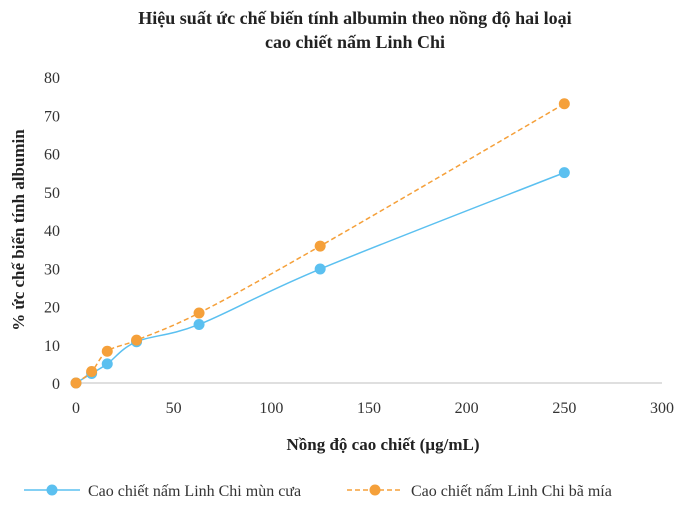  I want to click on y-tick-label: 10, so click(52, 346).